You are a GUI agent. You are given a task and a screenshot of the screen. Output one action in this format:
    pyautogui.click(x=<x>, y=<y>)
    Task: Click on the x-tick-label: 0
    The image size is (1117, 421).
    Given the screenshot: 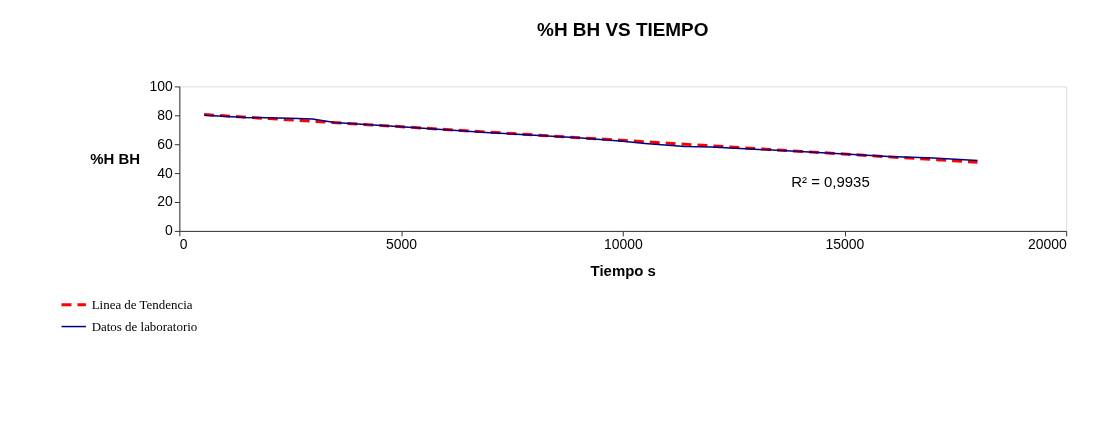 What is the action you would take?
    pyautogui.click(x=183, y=244)
    